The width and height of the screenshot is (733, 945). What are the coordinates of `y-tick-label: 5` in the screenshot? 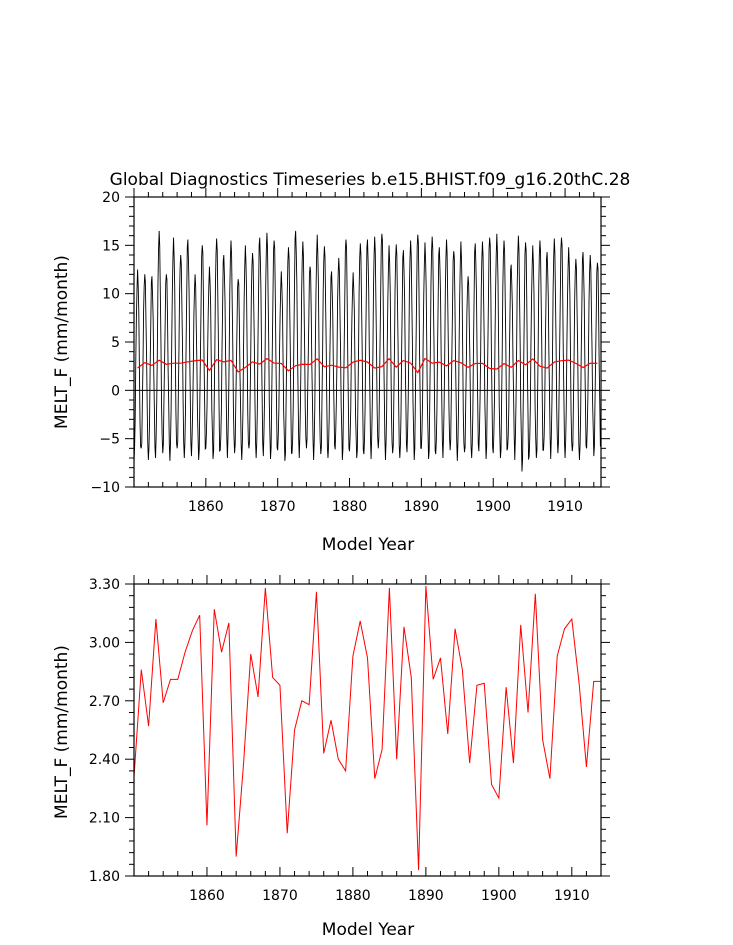 It's located at (115, 343).